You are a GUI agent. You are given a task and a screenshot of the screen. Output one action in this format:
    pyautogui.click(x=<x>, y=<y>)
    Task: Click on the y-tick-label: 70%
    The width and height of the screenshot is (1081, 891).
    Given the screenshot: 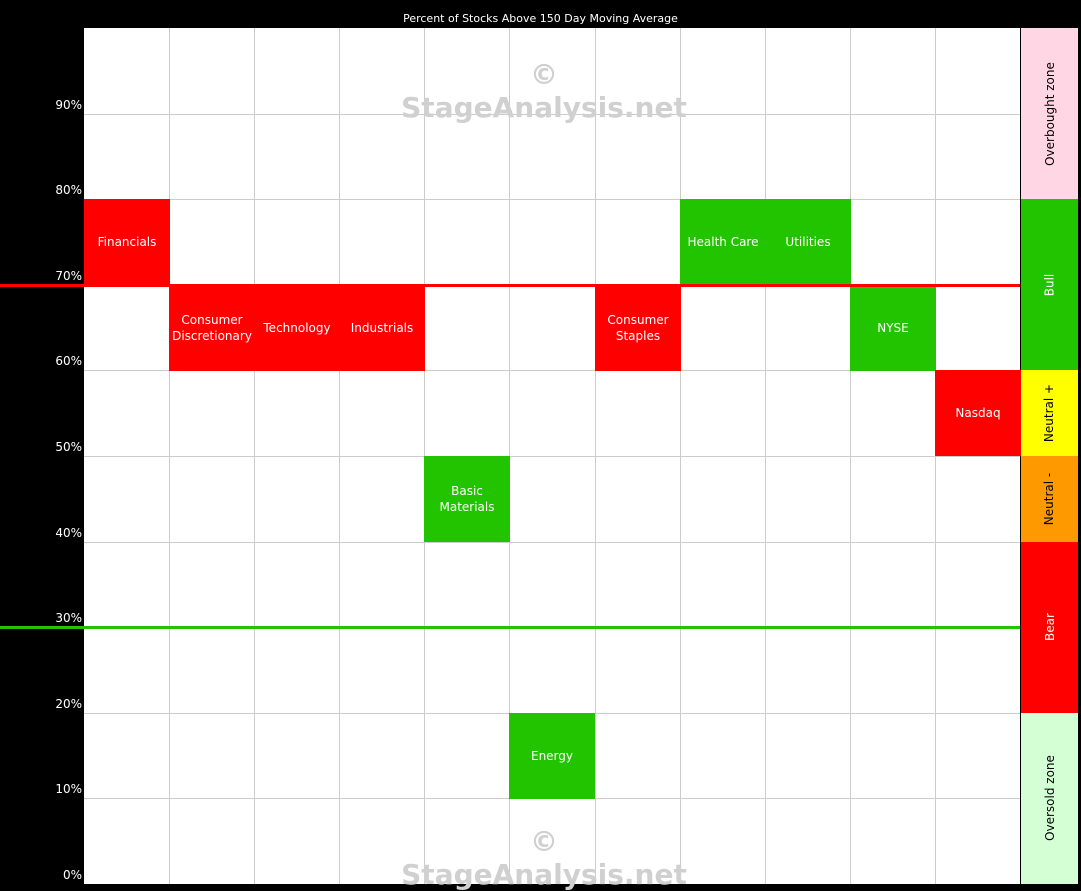 What is the action you would take?
    pyautogui.click(x=68, y=275)
    